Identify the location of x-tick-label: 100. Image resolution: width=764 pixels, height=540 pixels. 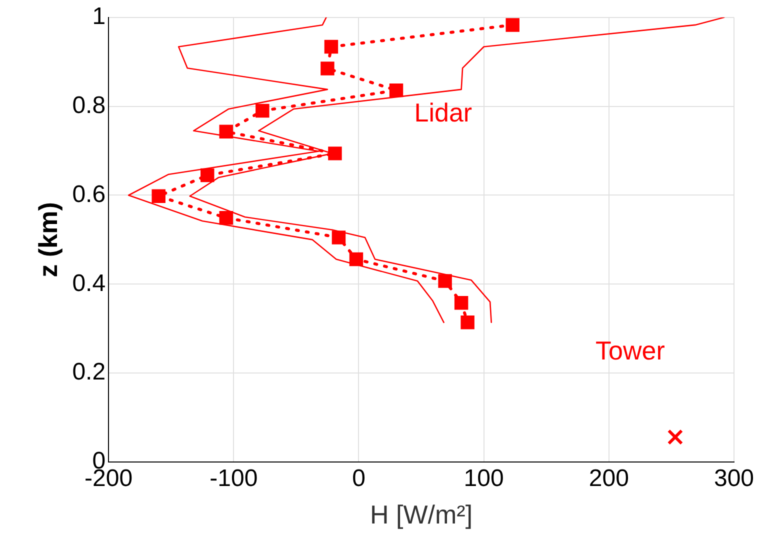
(484, 478).